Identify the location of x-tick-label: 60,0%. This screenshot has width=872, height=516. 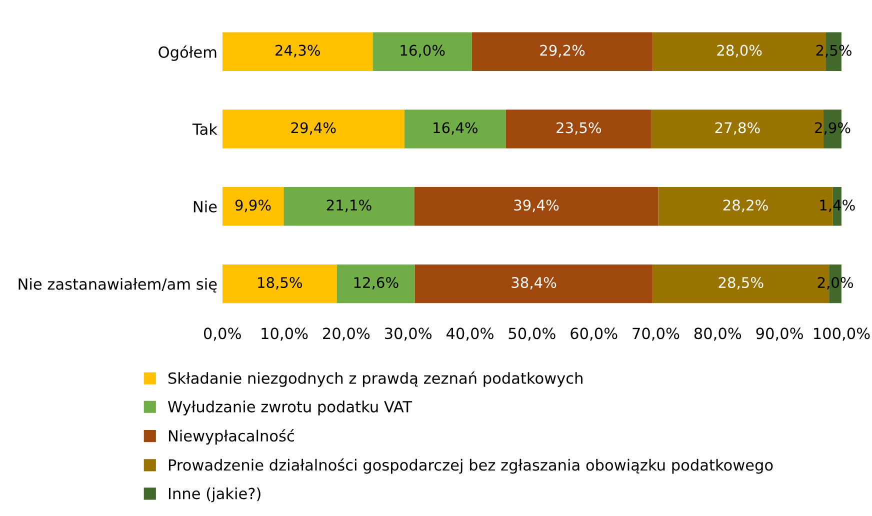
(594, 334).